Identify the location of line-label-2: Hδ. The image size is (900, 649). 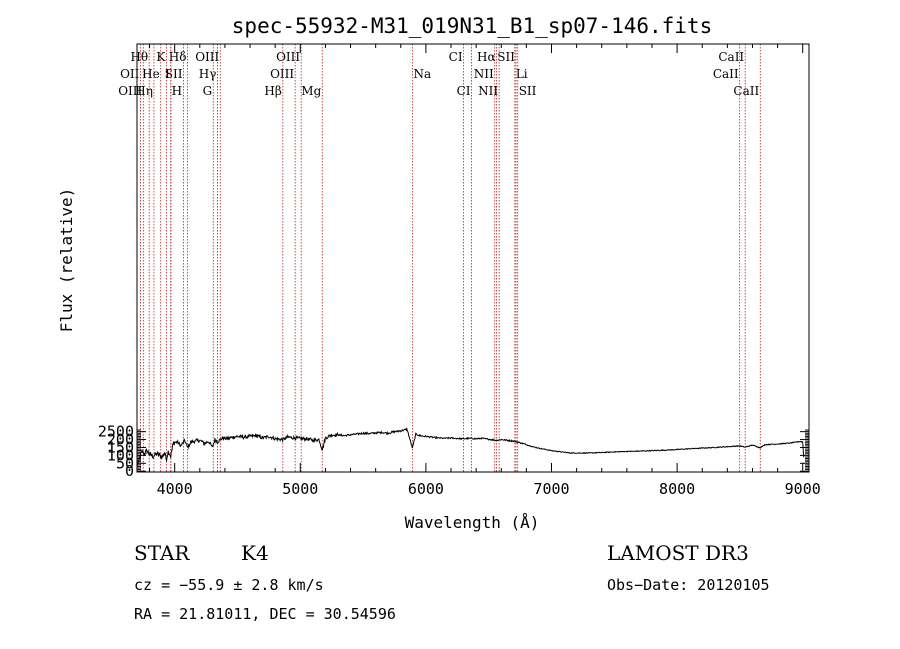
(178, 57).